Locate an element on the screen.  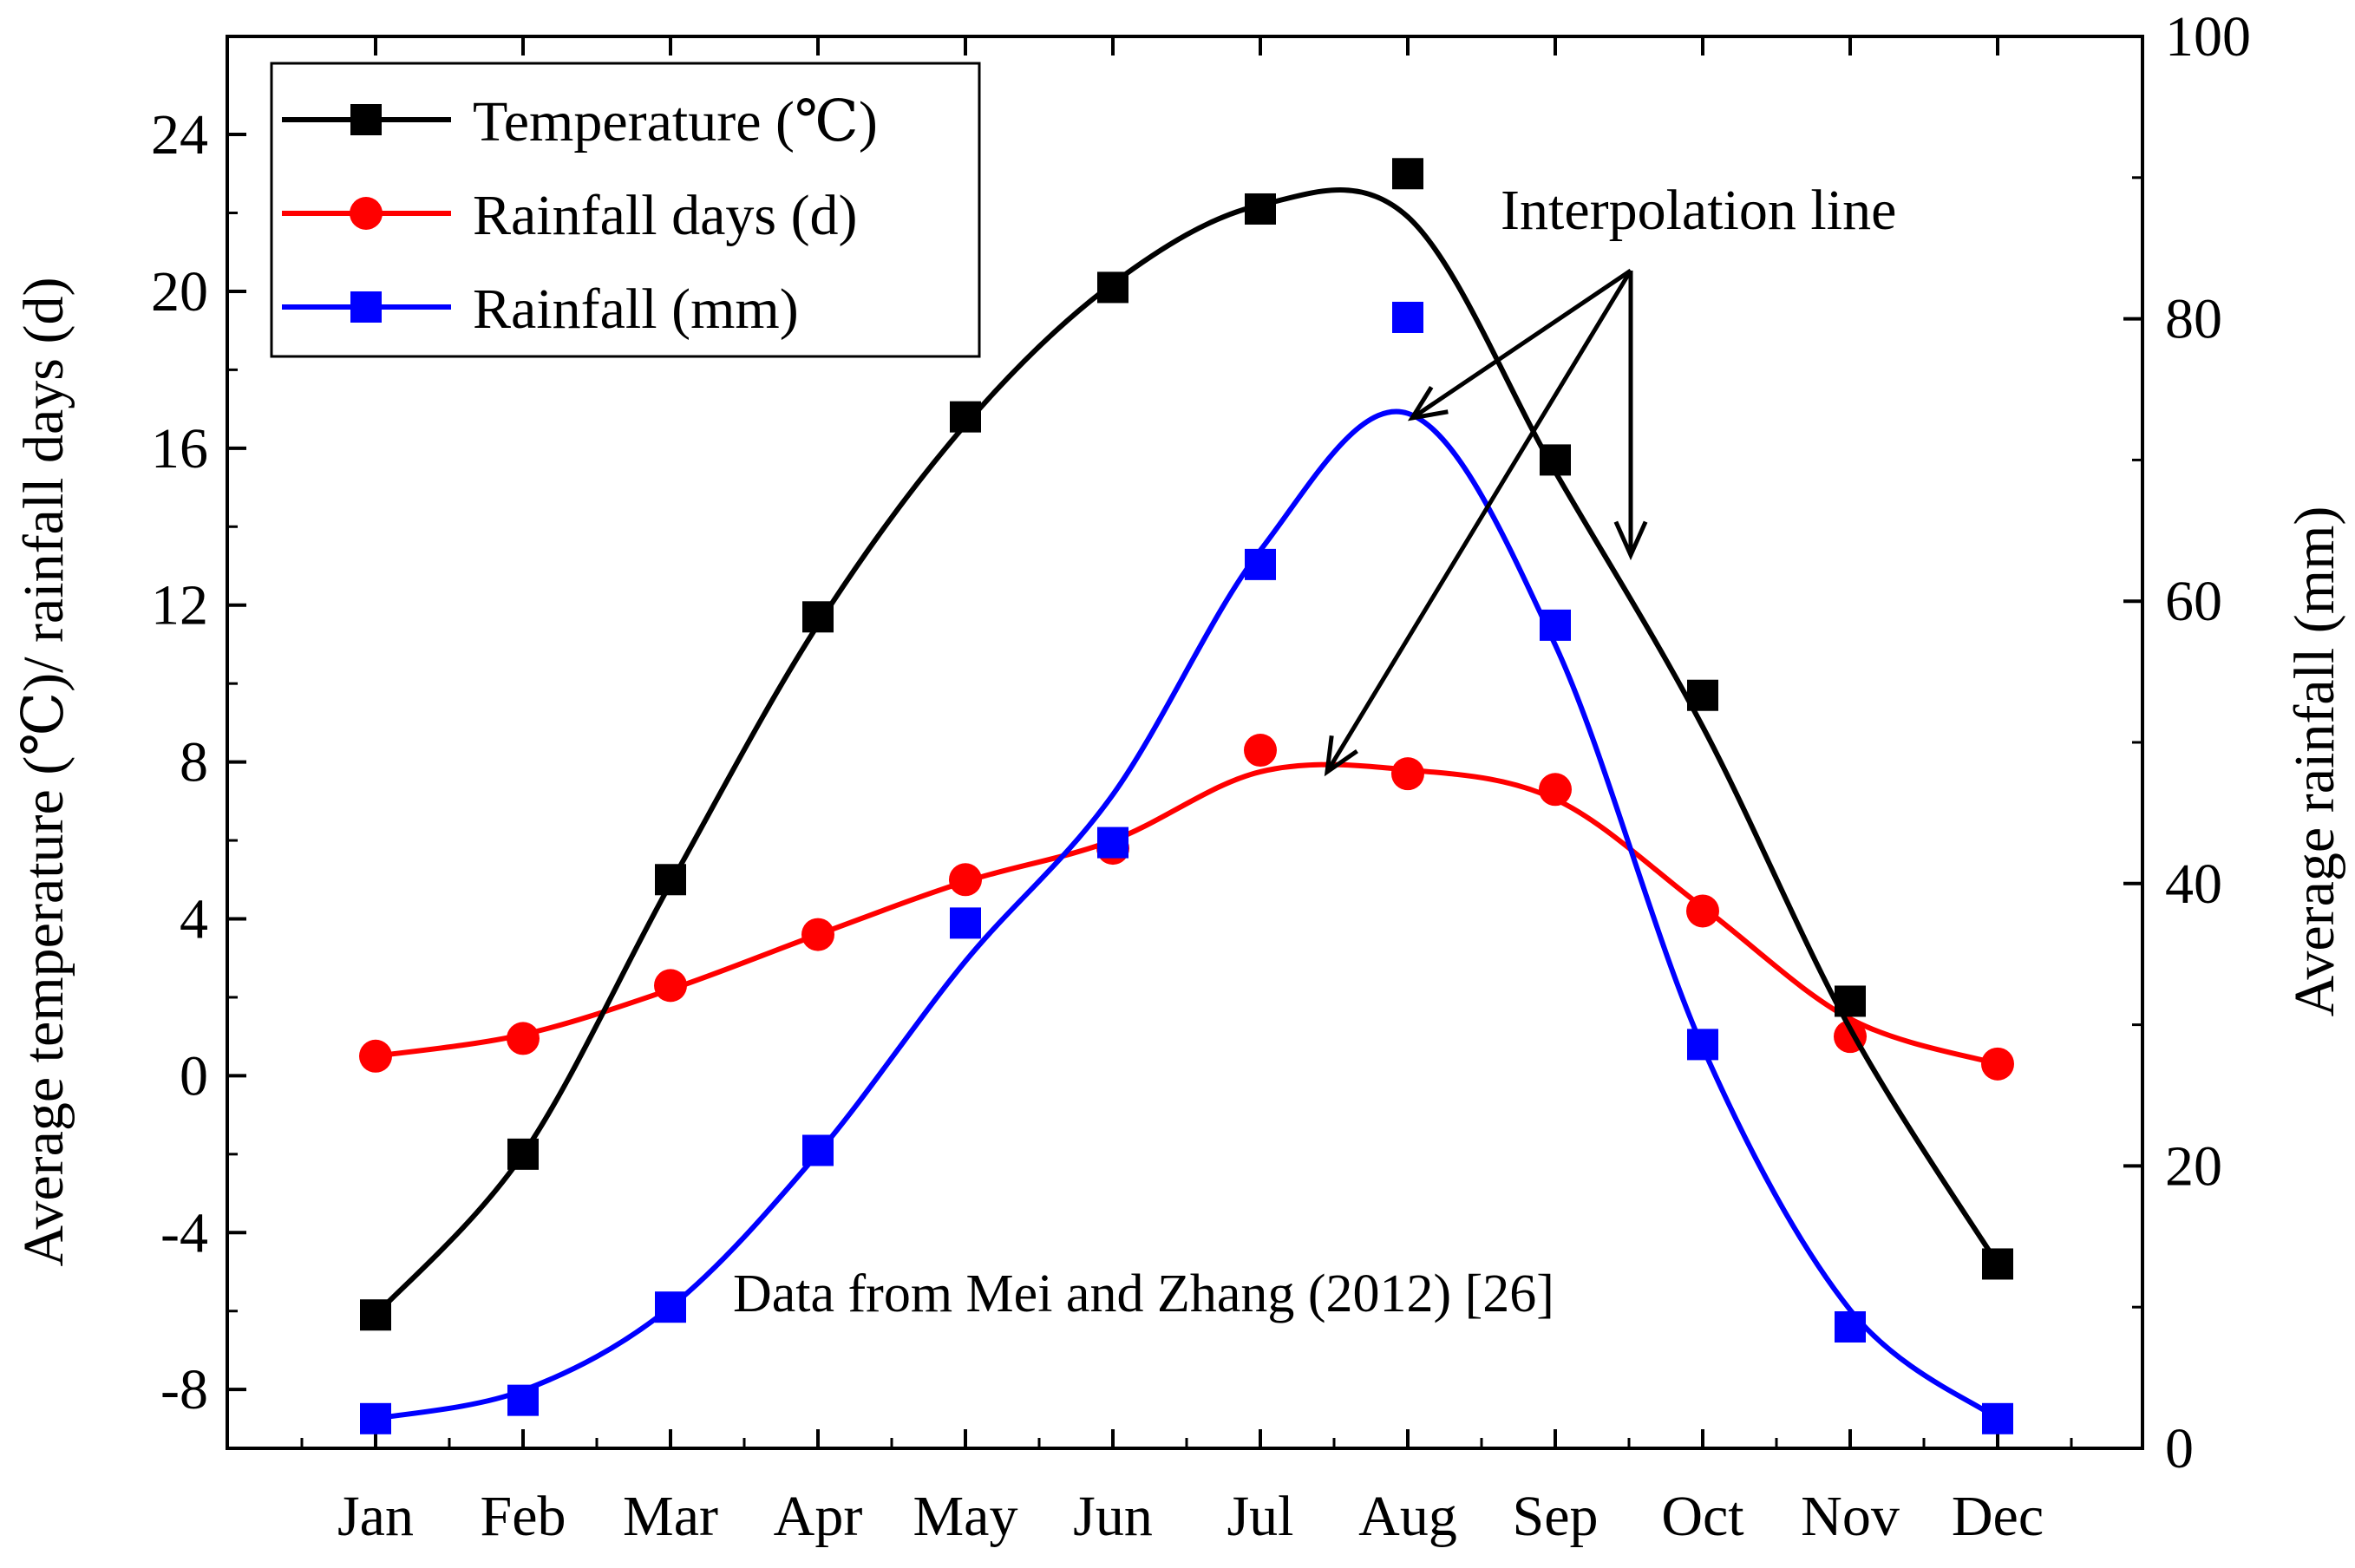
y-right-tick-label: 100 is located at coordinates (2208, 37).